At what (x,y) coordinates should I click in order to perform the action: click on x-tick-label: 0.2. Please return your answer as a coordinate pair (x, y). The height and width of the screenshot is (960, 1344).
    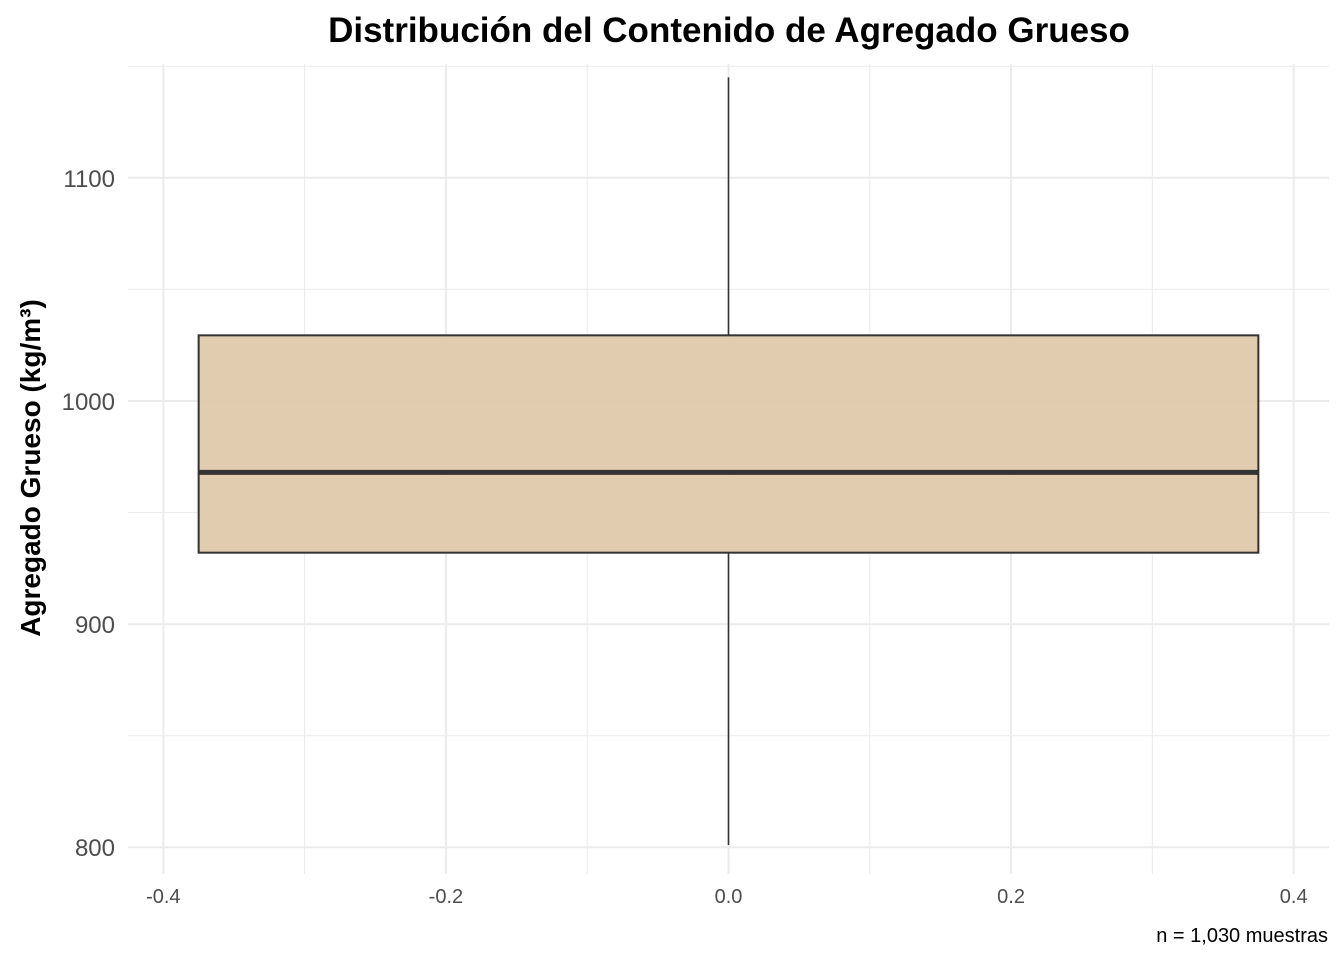
    Looking at the image, I should click on (1011, 897).